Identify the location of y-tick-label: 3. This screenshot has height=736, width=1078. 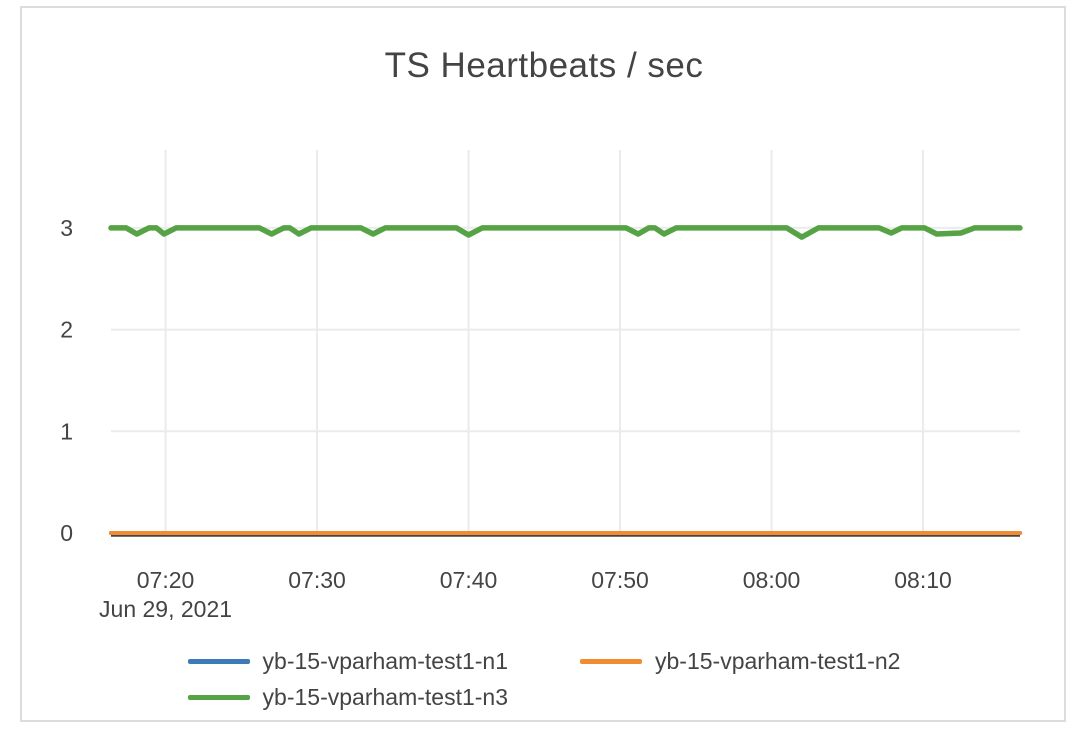
(66, 228).